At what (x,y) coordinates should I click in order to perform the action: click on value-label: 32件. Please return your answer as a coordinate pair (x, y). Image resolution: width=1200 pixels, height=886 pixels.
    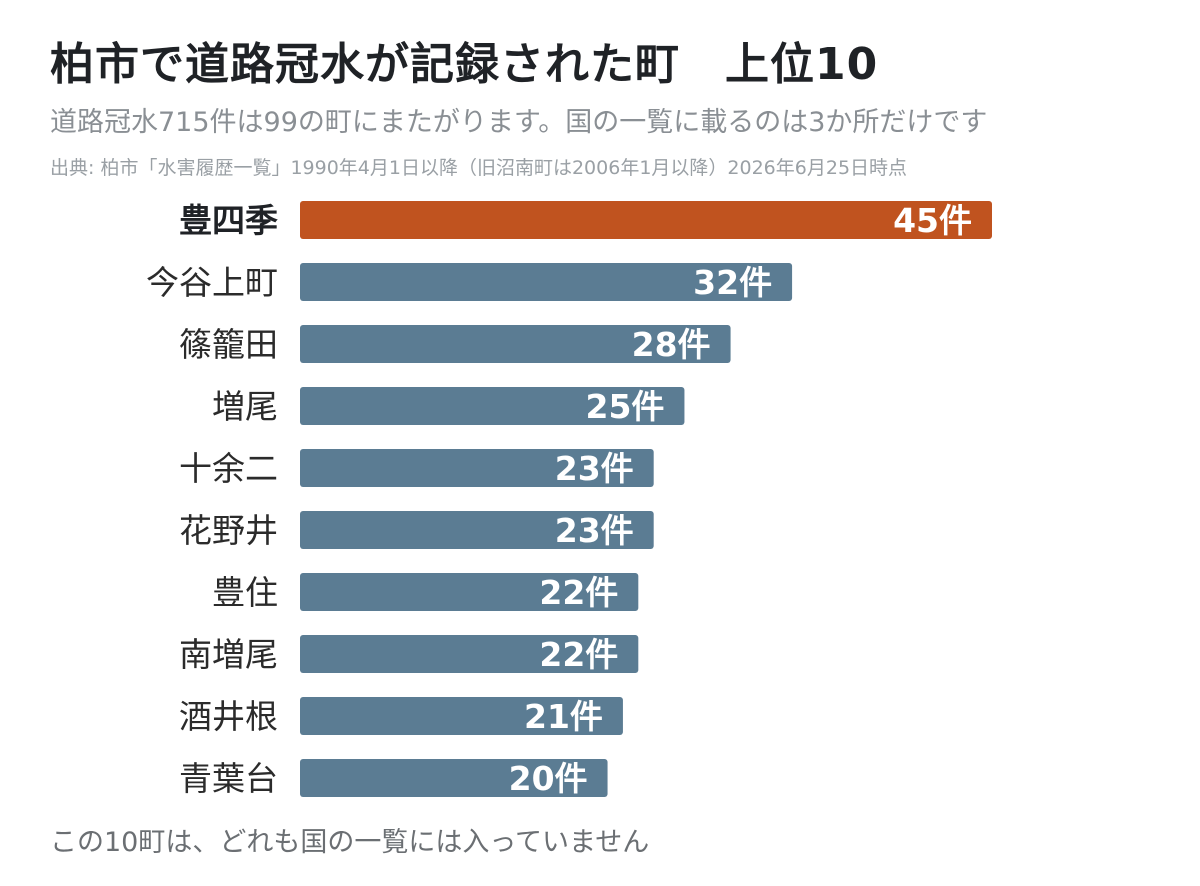
    Looking at the image, I should click on (732, 282).